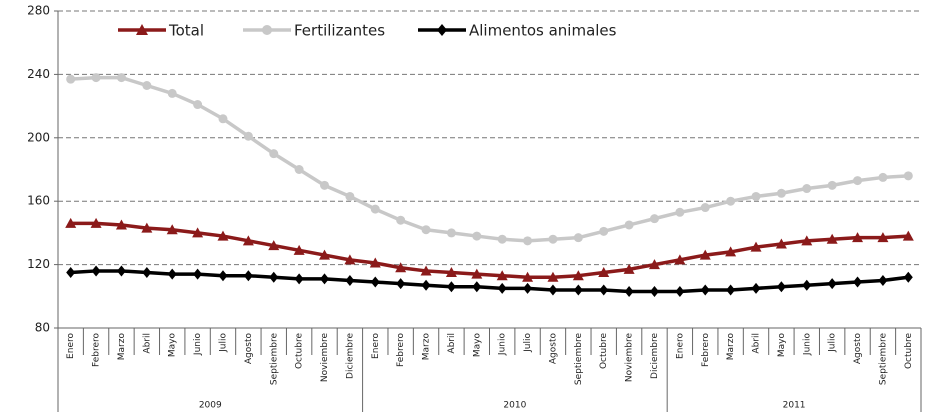 The height and width of the screenshot is (414, 925). I want to click on y-tick-label: 240, so click(38, 74).